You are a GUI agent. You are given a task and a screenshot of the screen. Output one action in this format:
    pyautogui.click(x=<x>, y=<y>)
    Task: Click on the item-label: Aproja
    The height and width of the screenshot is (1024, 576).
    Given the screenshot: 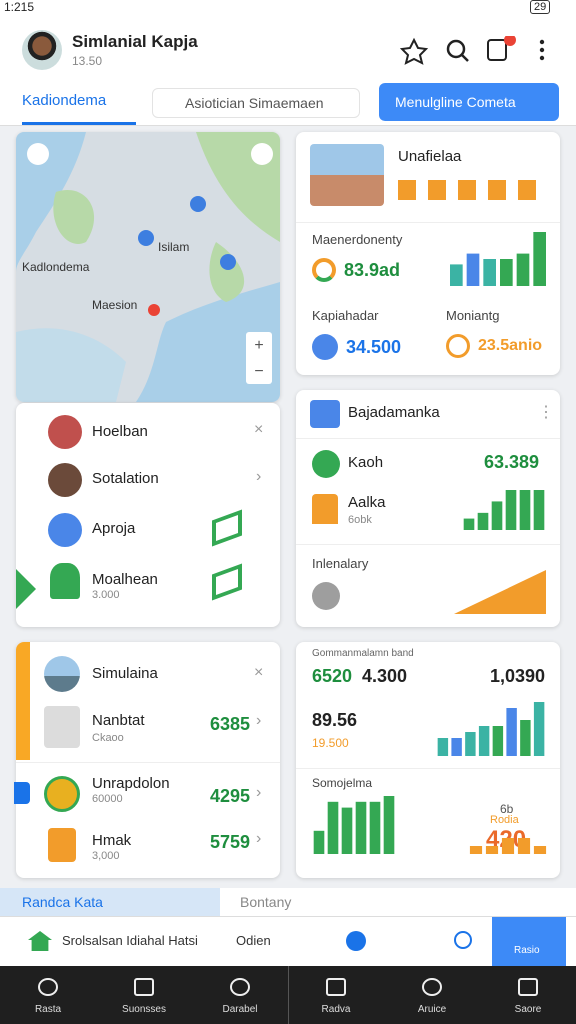 What is the action you would take?
    pyautogui.click(x=114, y=528)
    